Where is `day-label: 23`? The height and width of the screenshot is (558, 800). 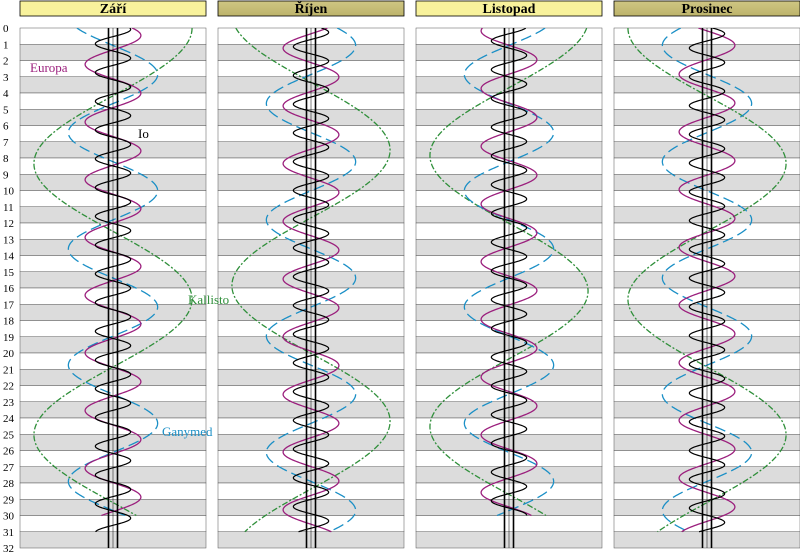 day-label: 23 is located at coordinates (9, 403).